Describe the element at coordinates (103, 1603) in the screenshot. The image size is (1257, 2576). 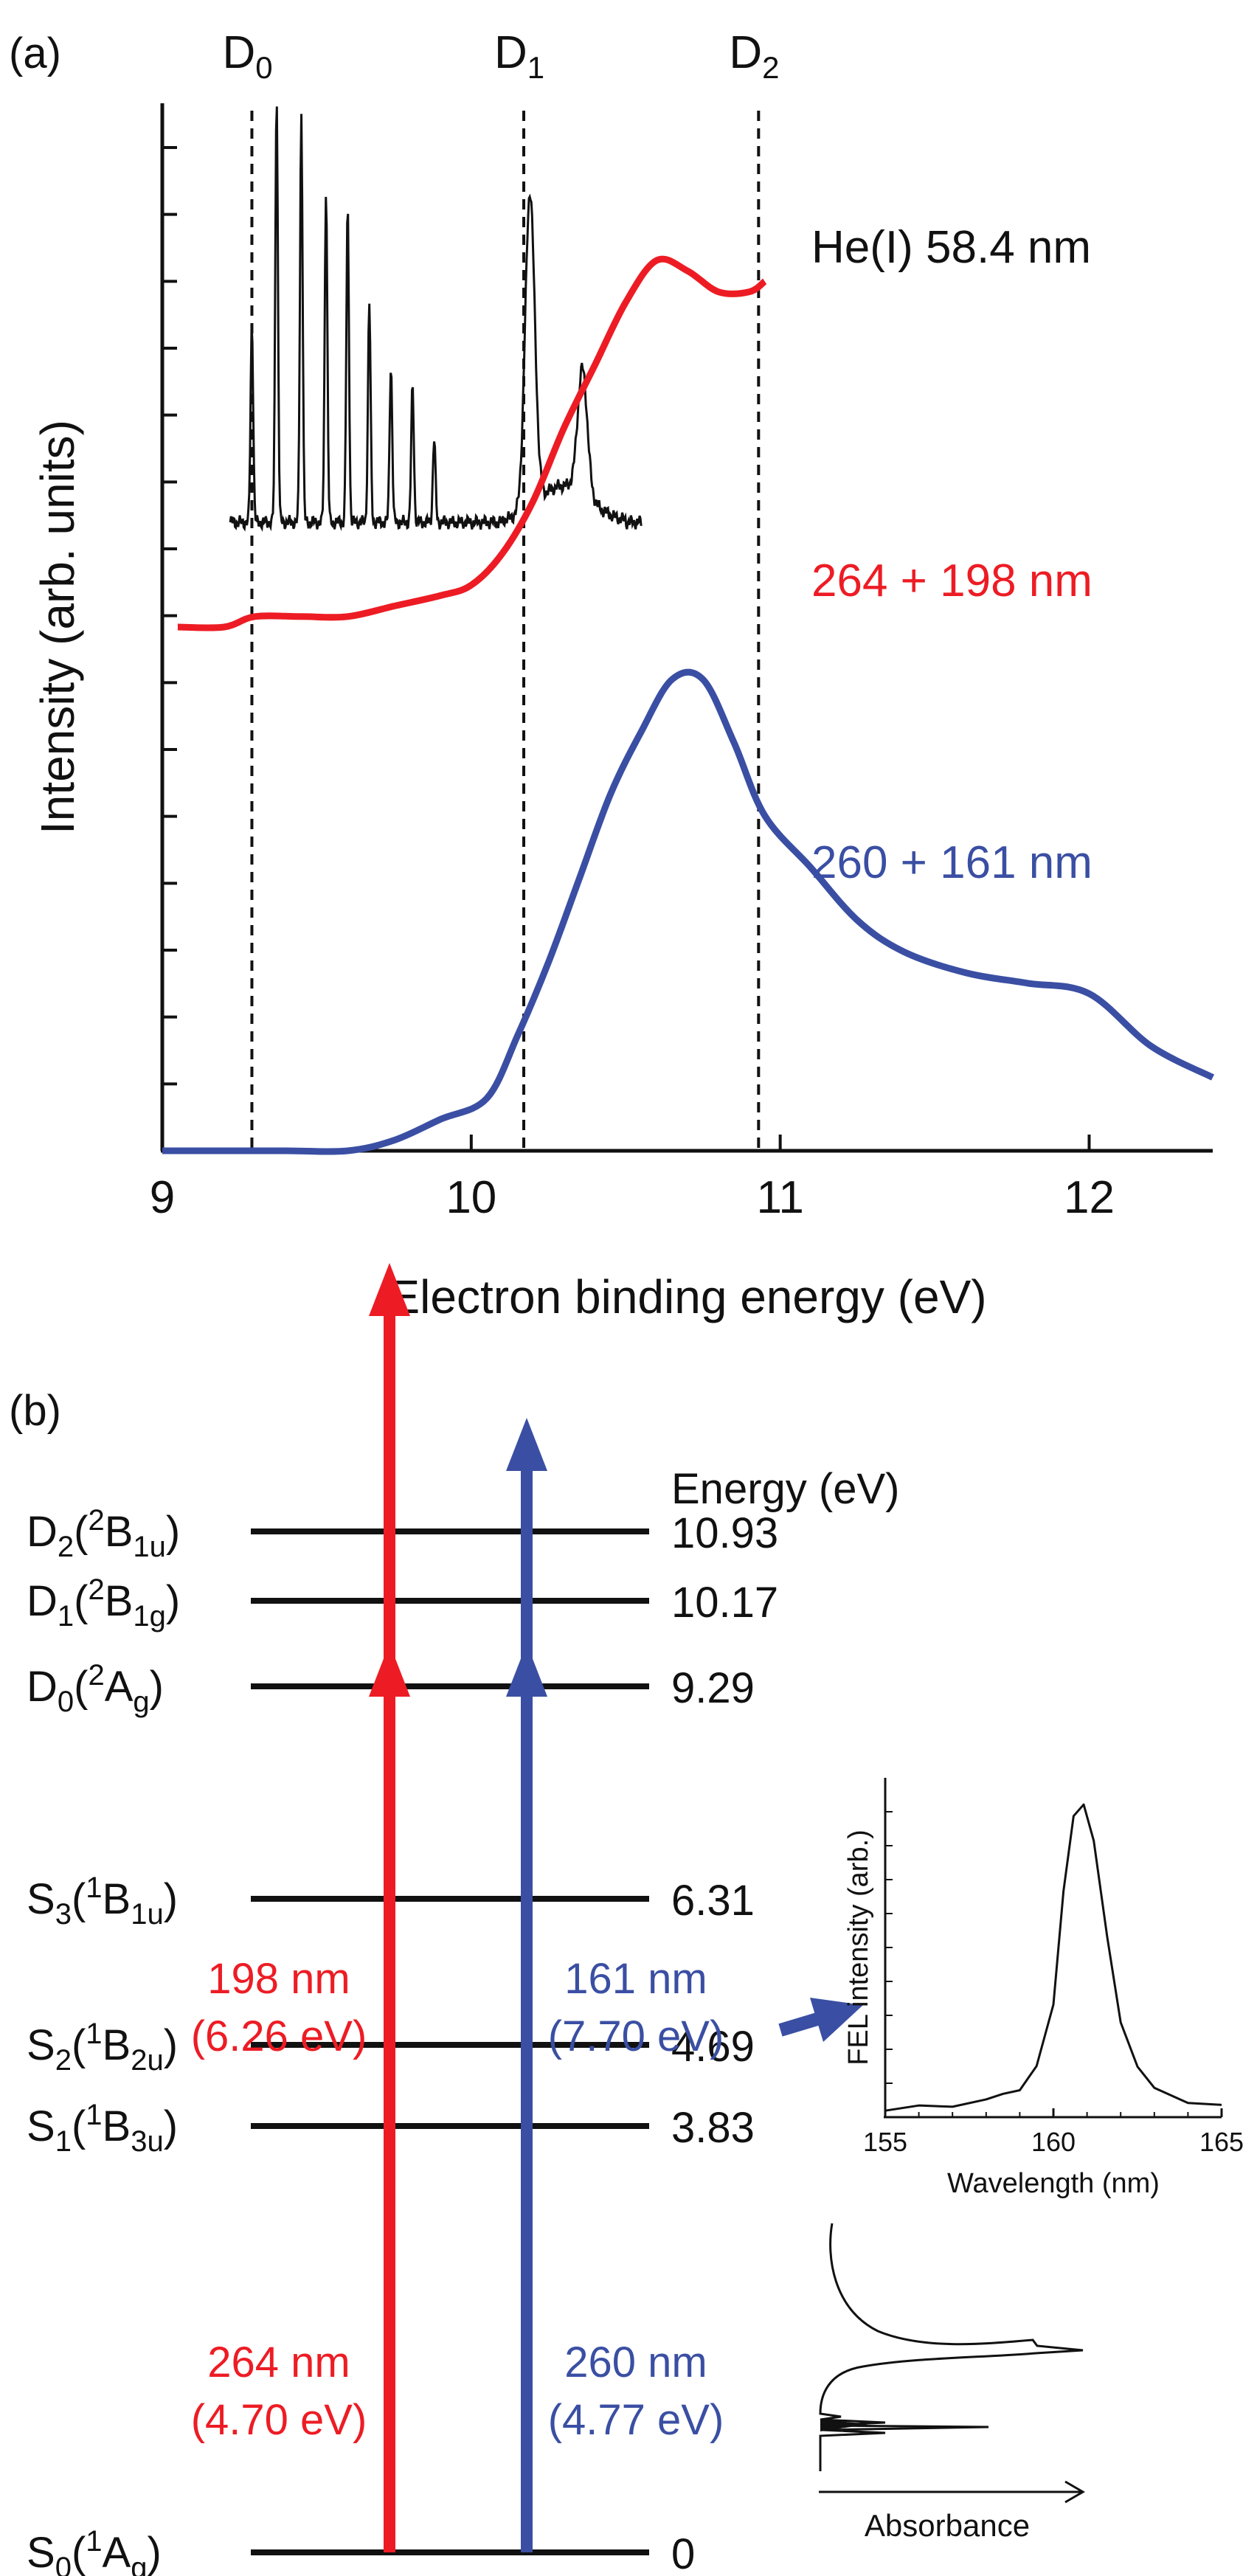
I see `energy-level-label: D1(2B1g)` at that location.